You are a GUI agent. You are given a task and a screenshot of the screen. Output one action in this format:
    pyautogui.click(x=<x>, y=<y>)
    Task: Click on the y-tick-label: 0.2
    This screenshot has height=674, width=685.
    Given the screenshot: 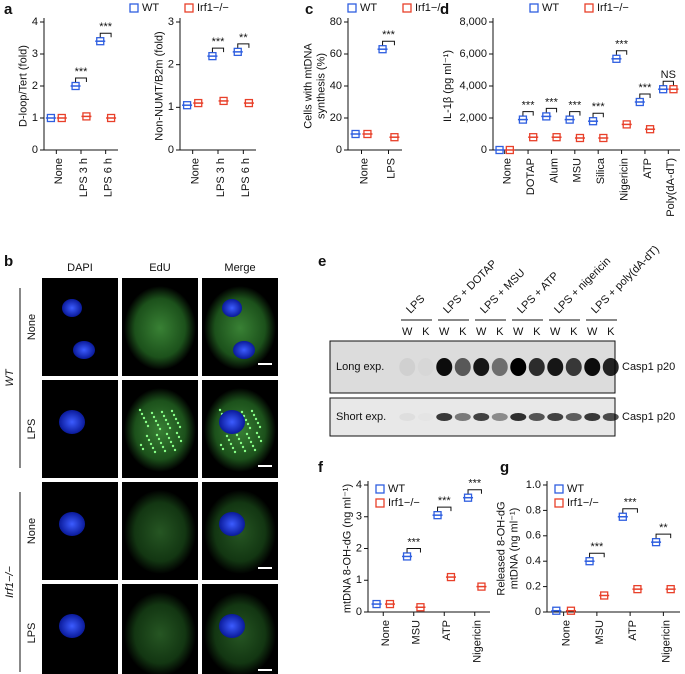 What is the action you would take?
    pyautogui.click(x=533, y=587)
    